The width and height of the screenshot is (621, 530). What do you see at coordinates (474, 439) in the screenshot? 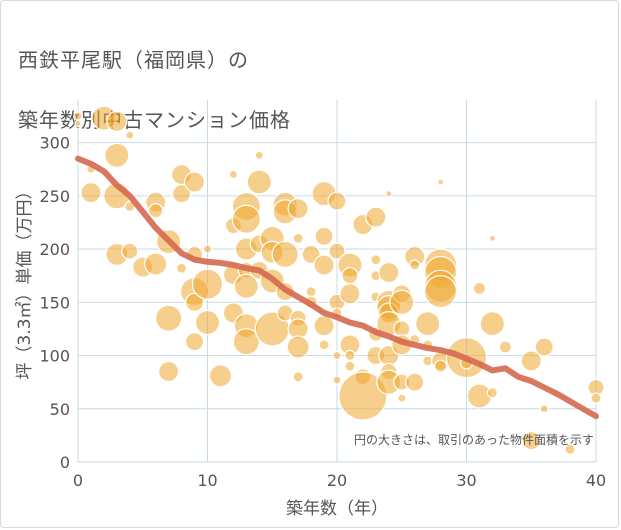
I see `area-note: 円の大きさは、取引のあった物件面積を示す` at bounding box center [474, 439].